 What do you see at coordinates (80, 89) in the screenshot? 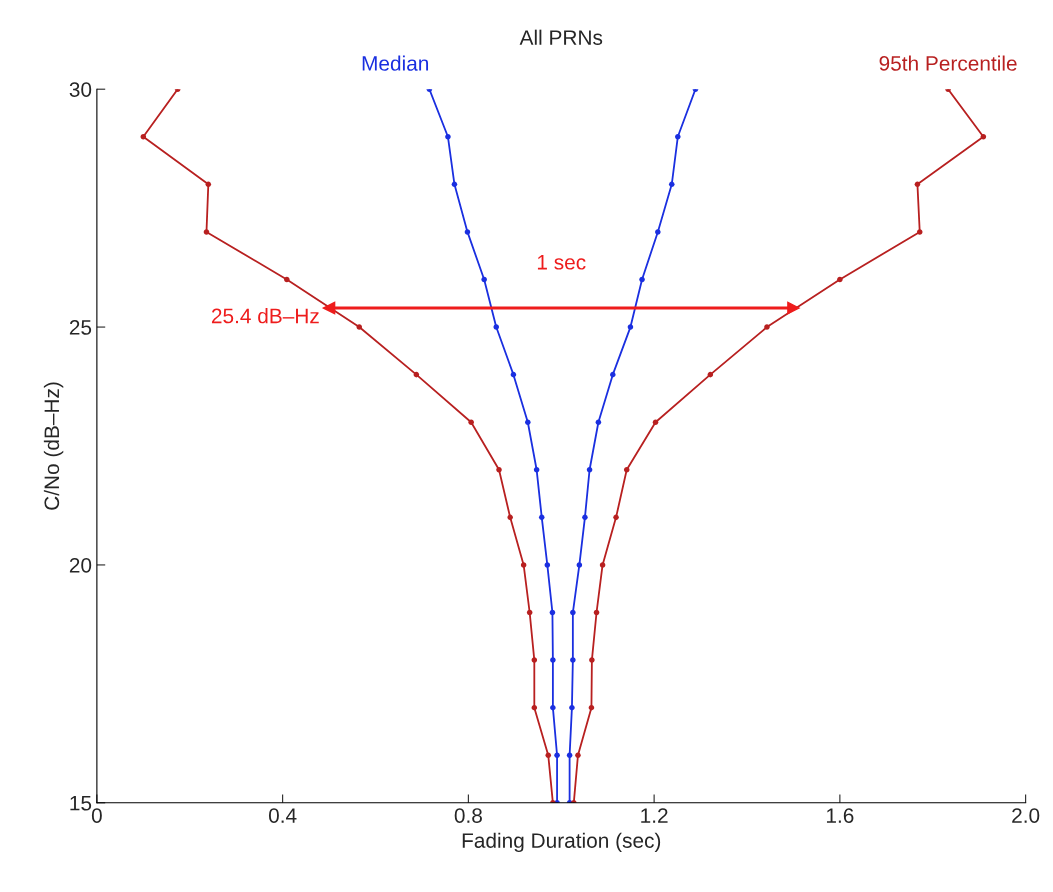
I see `y-tick-label: 30` at bounding box center [80, 89].